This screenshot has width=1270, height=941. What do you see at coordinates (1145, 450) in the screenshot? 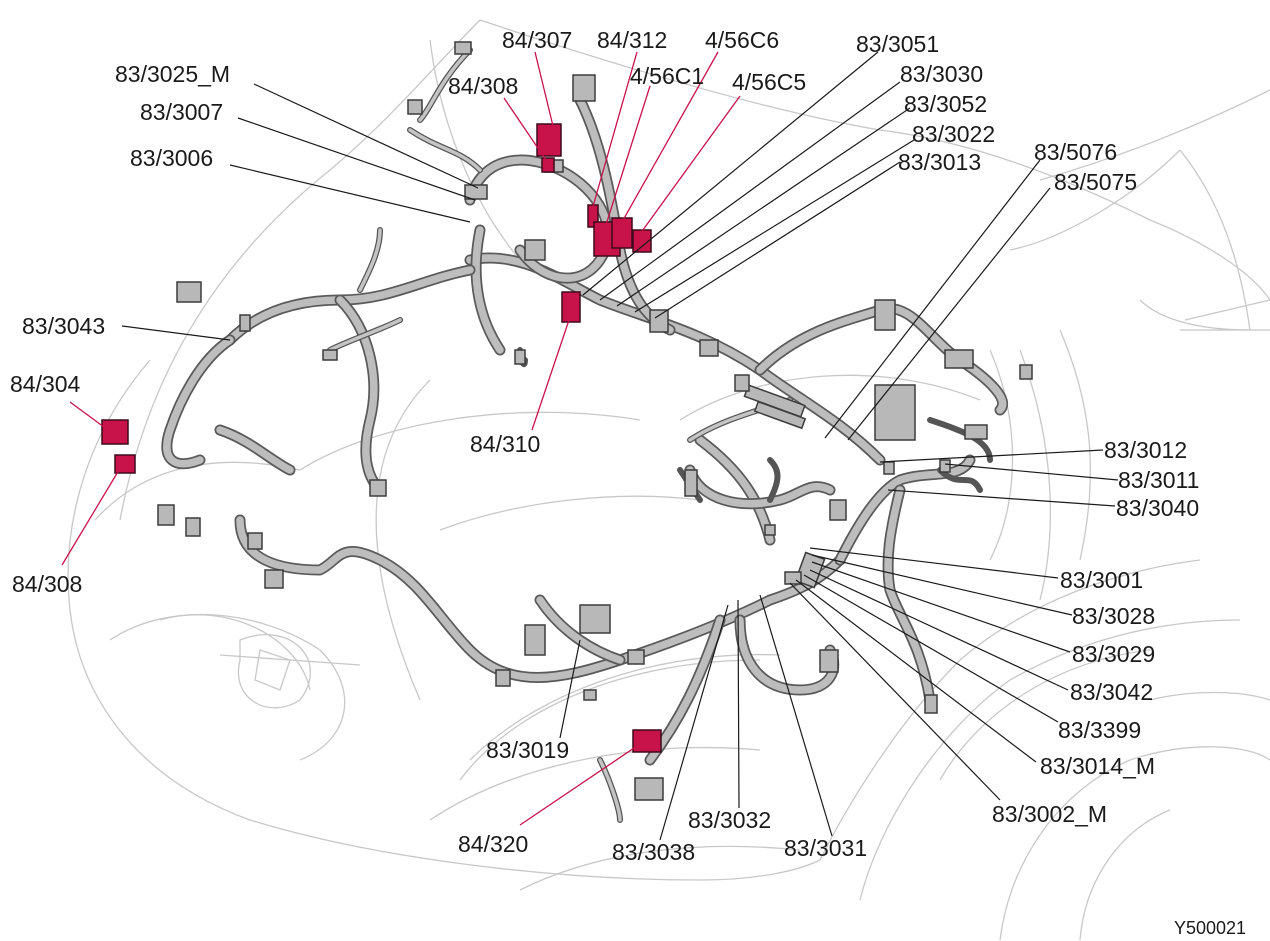
I see `label-83-3012: 83/3012` at bounding box center [1145, 450].